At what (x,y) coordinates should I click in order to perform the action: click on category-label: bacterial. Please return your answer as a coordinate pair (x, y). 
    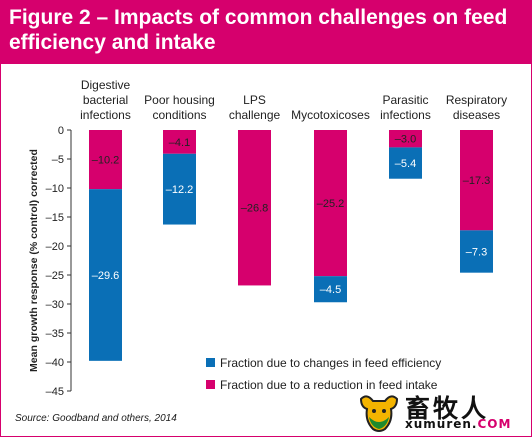
    Looking at the image, I should click on (105, 100).